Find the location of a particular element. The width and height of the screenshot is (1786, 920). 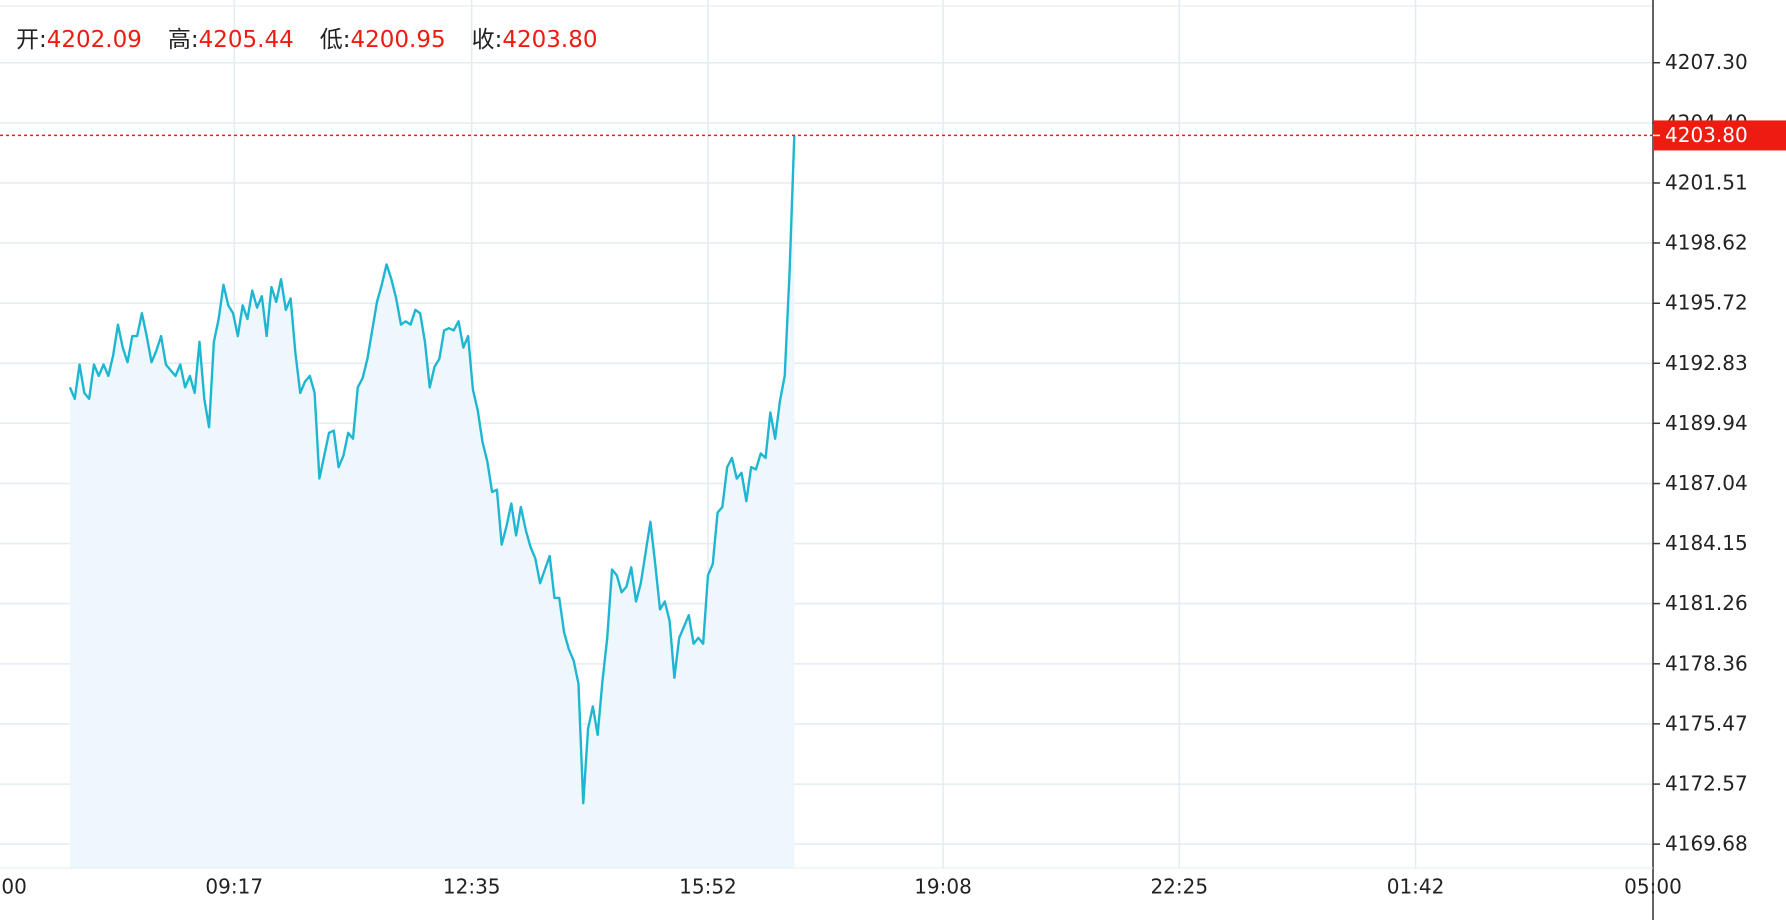

last-price-label: 4203.80 is located at coordinates (1706, 135).